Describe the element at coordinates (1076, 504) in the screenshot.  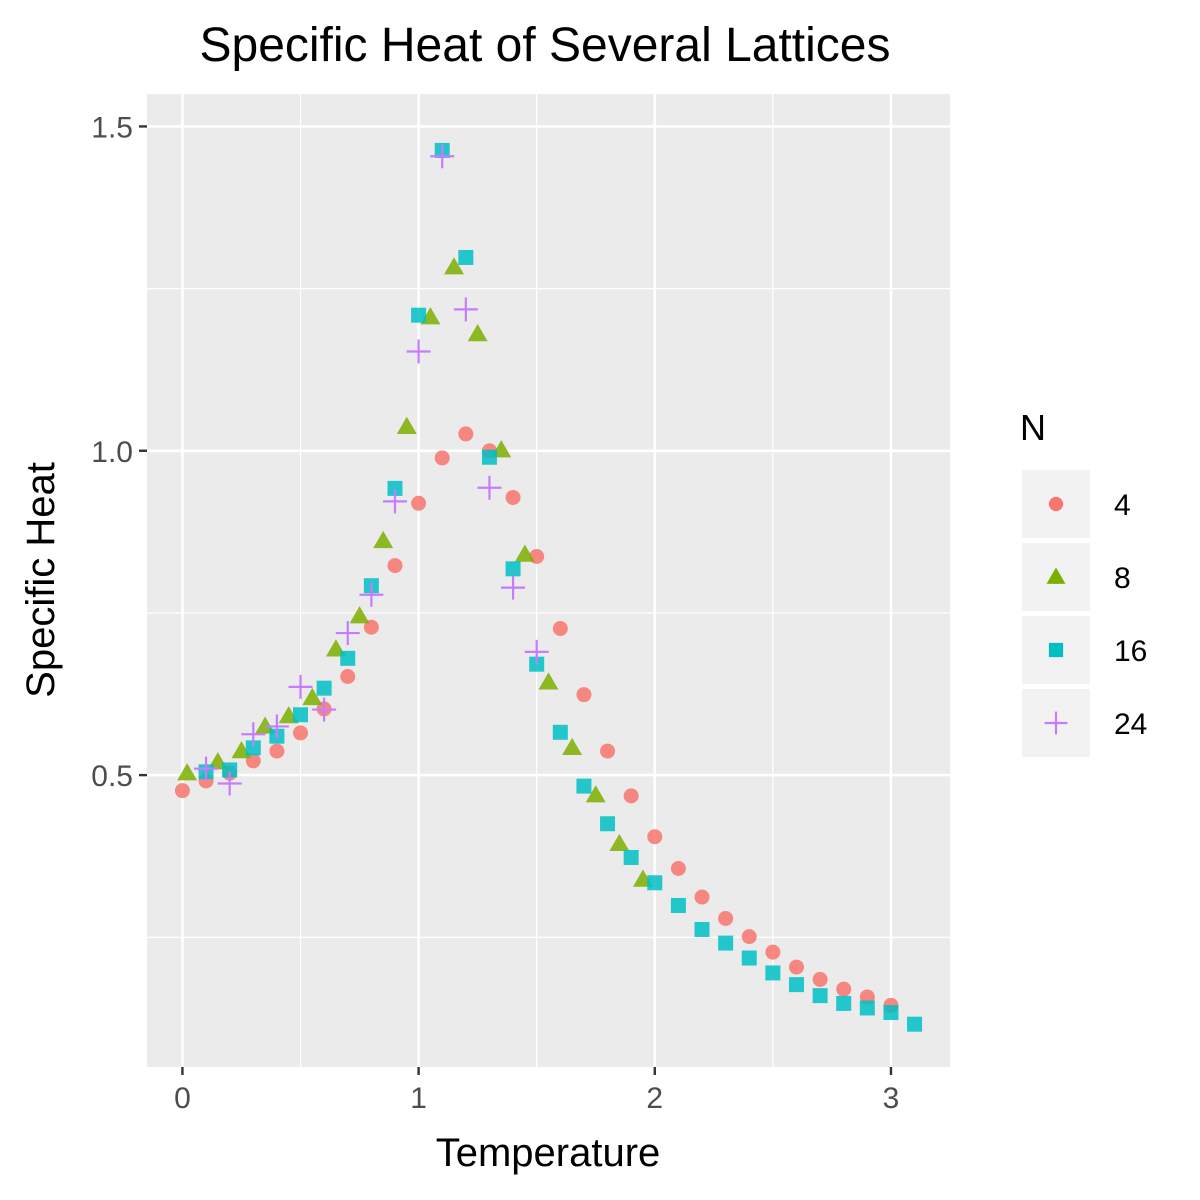
I see `legend-key-4: 4` at that location.